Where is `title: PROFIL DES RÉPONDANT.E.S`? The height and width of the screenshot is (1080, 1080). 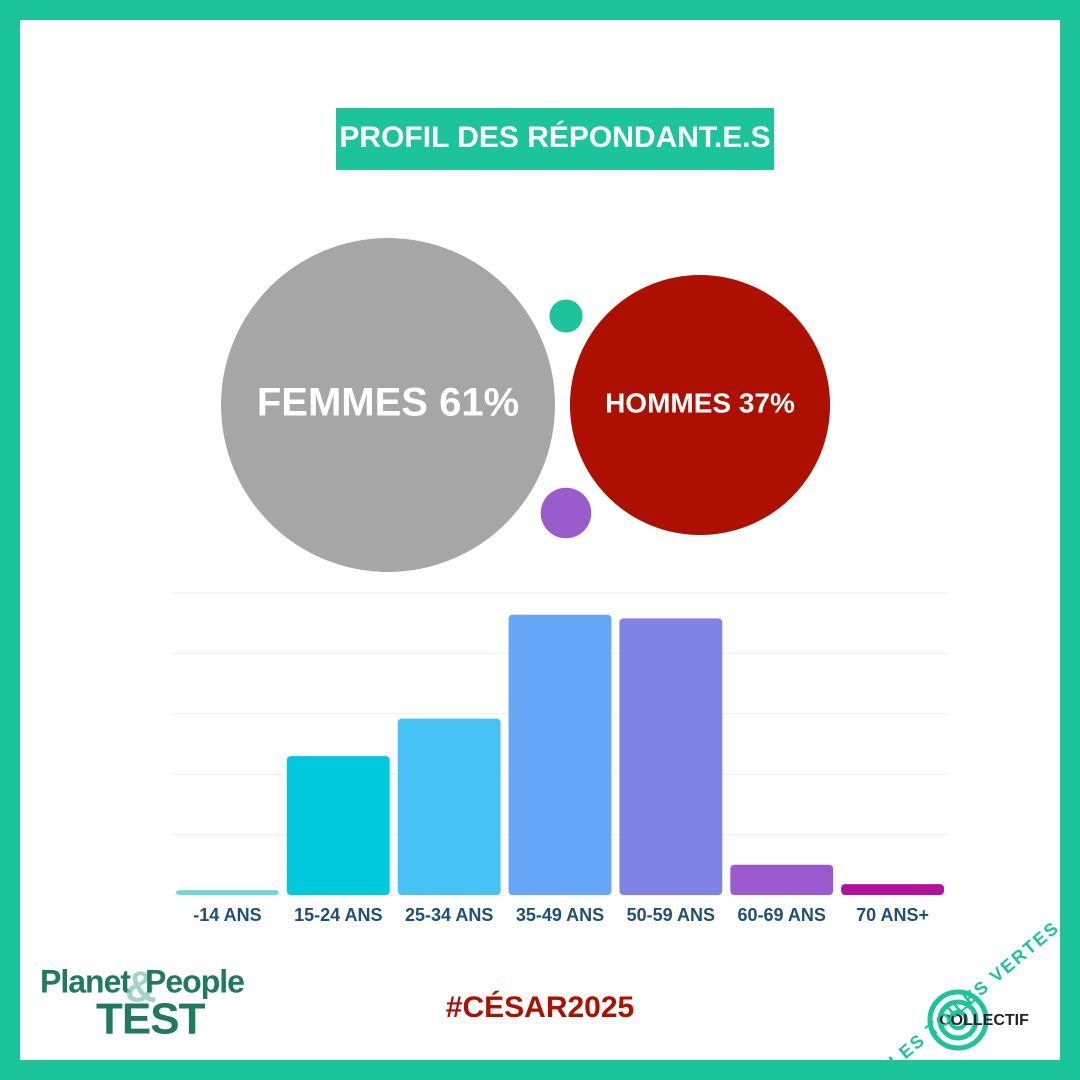
title: PROFIL DES RÉPONDANT.E.S is located at coordinates (554, 137).